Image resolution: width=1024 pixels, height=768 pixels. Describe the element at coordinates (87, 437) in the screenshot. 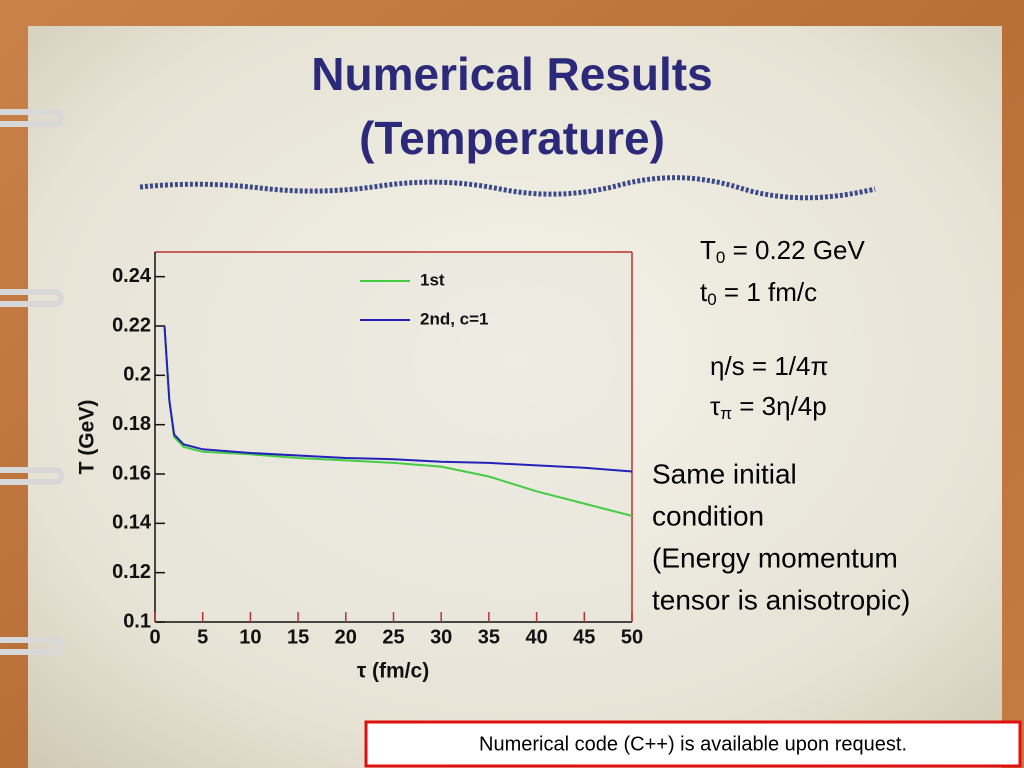

I see `y-axis-label: T (GeV)` at that location.